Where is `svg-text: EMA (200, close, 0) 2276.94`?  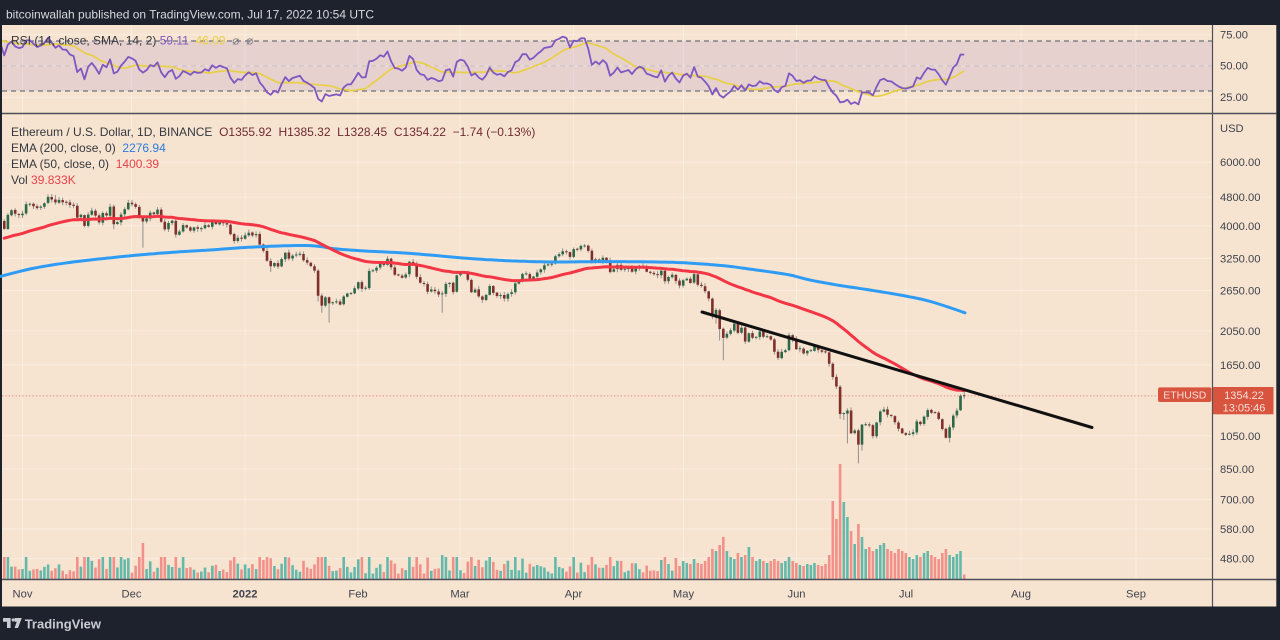 svg-text: EMA (200, close, 0) 2276.94 is located at coordinates (88, 148).